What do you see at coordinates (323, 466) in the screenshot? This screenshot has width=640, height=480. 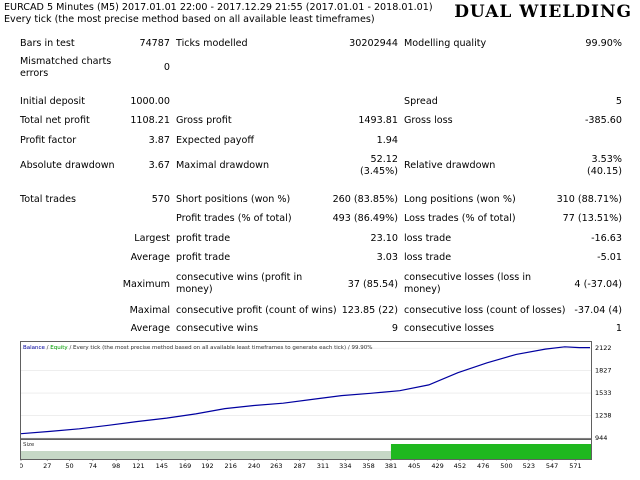 I see `x-tick-label: 311` at bounding box center [323, 466].